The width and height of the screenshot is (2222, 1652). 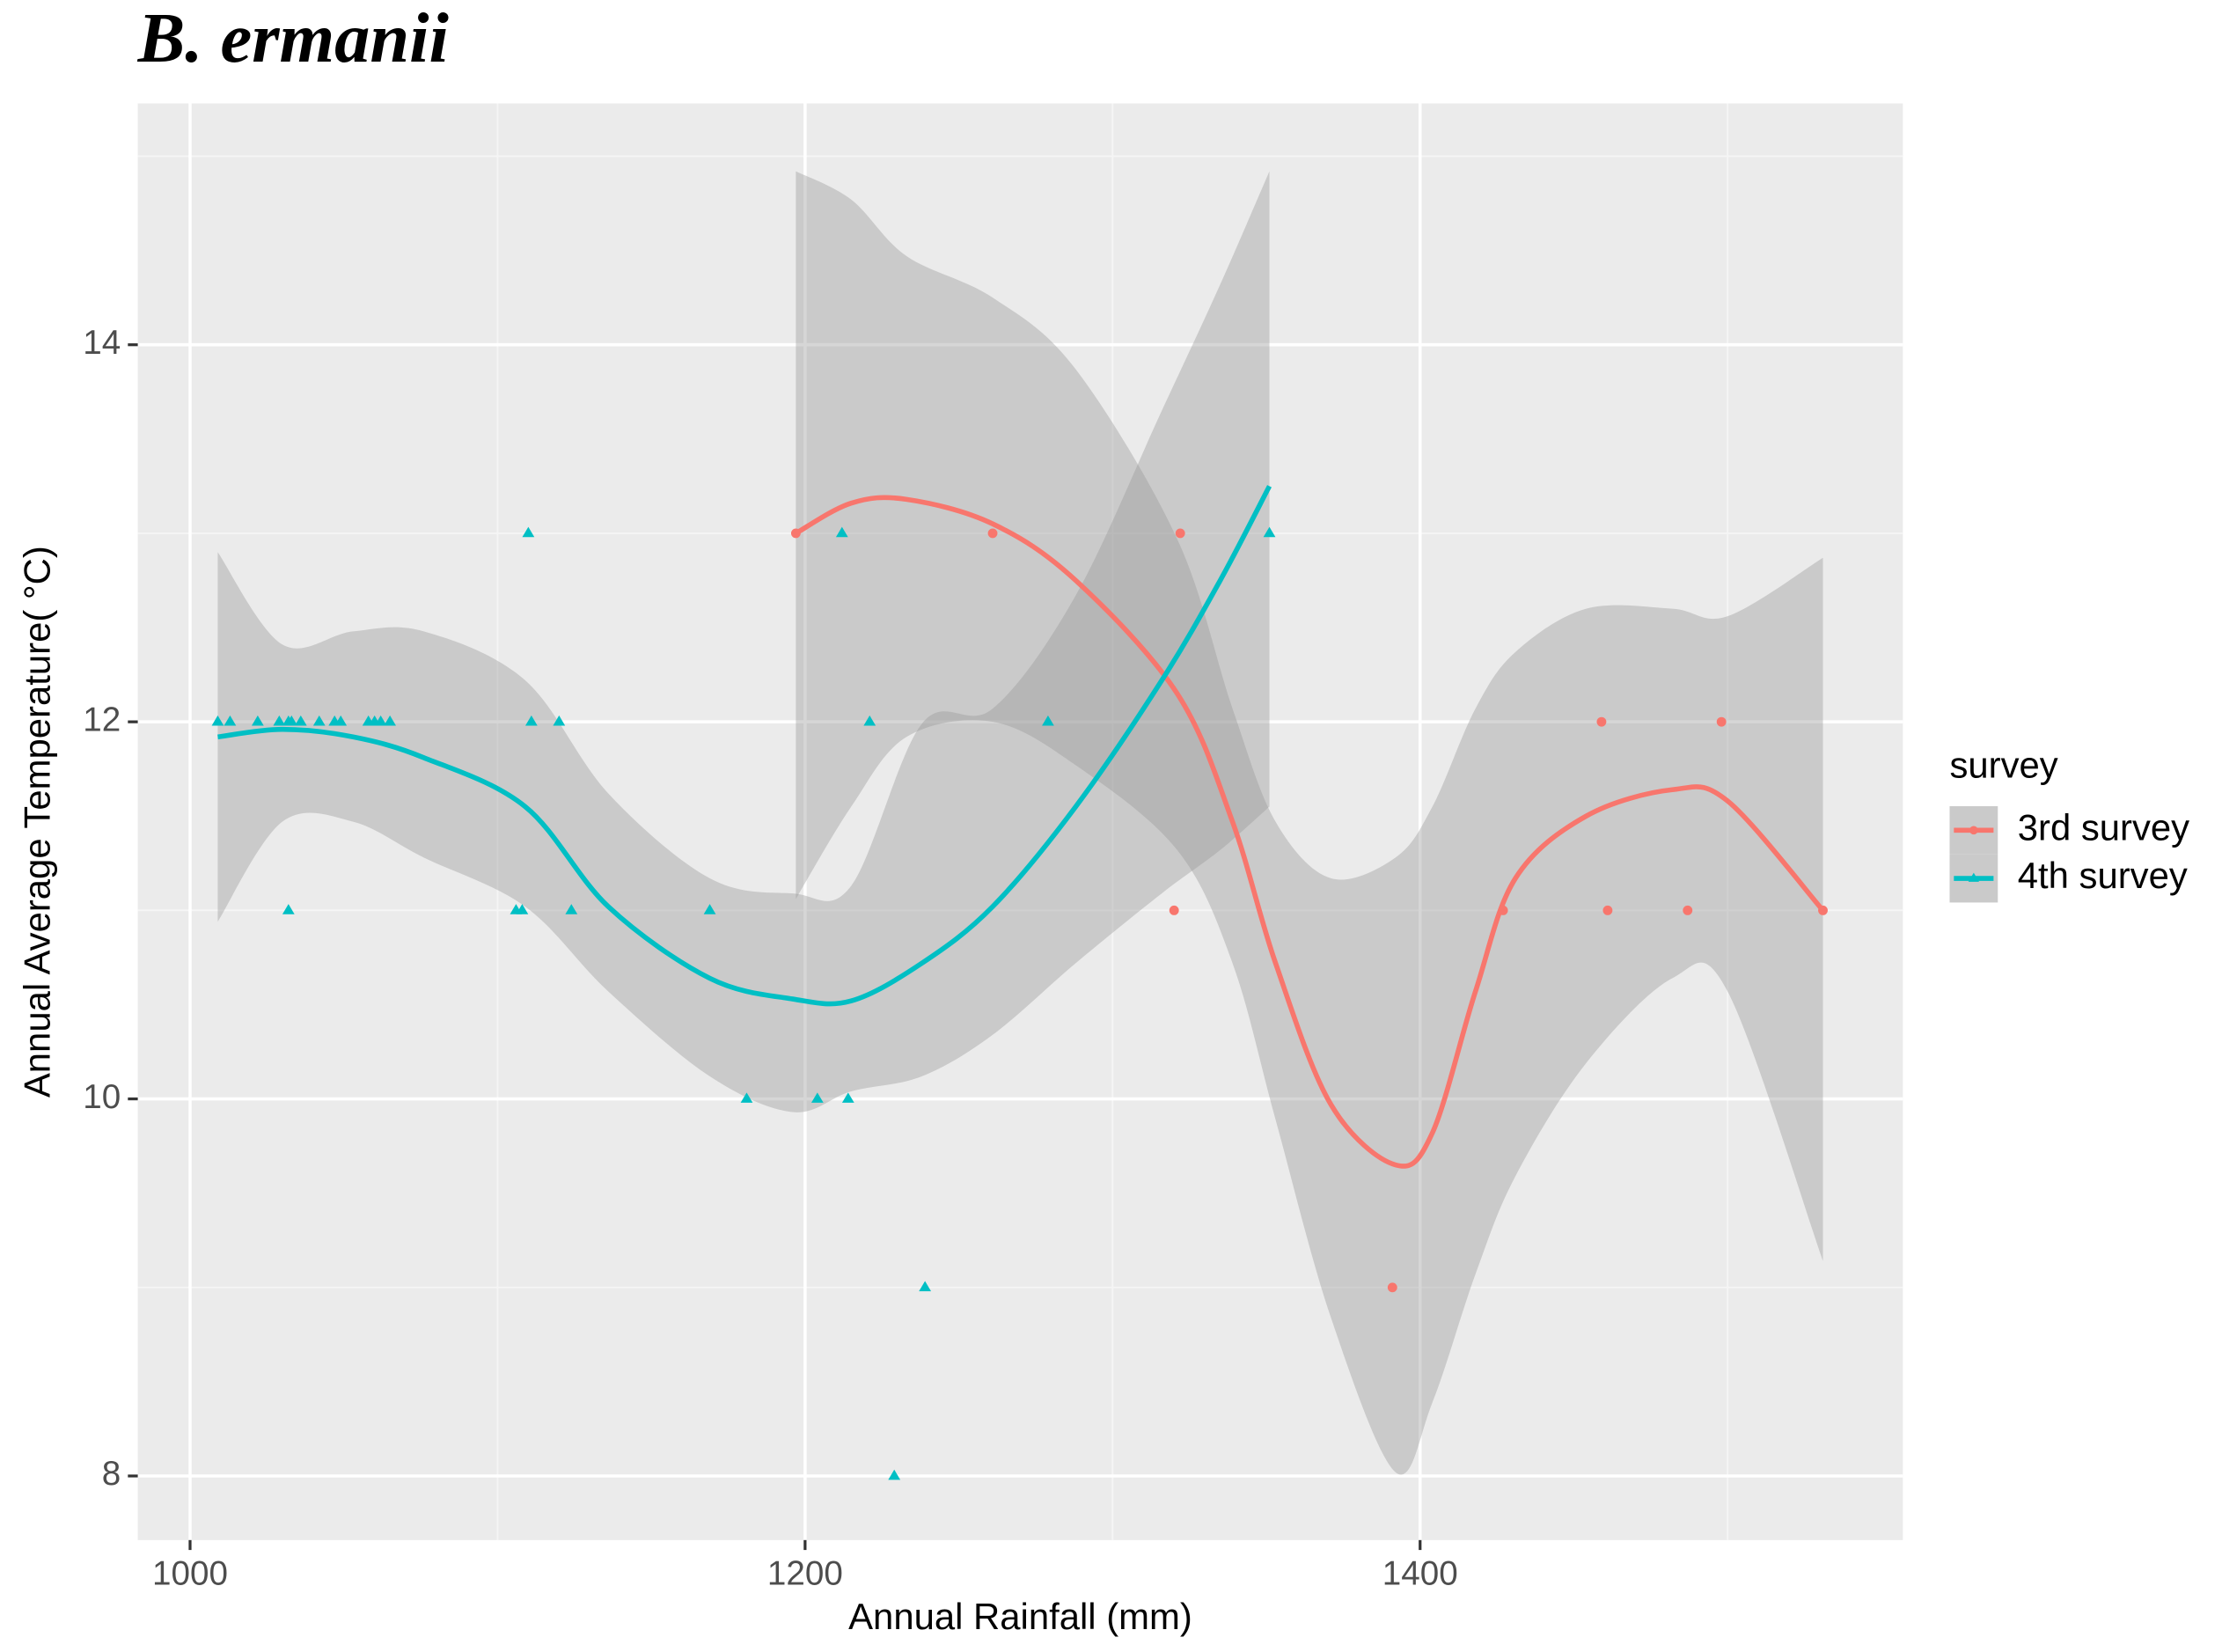 What do you see at coordinates (293, 38) in the screenshot?
I see `chart-title: B. ermanii` at bounding box center [293, 38].